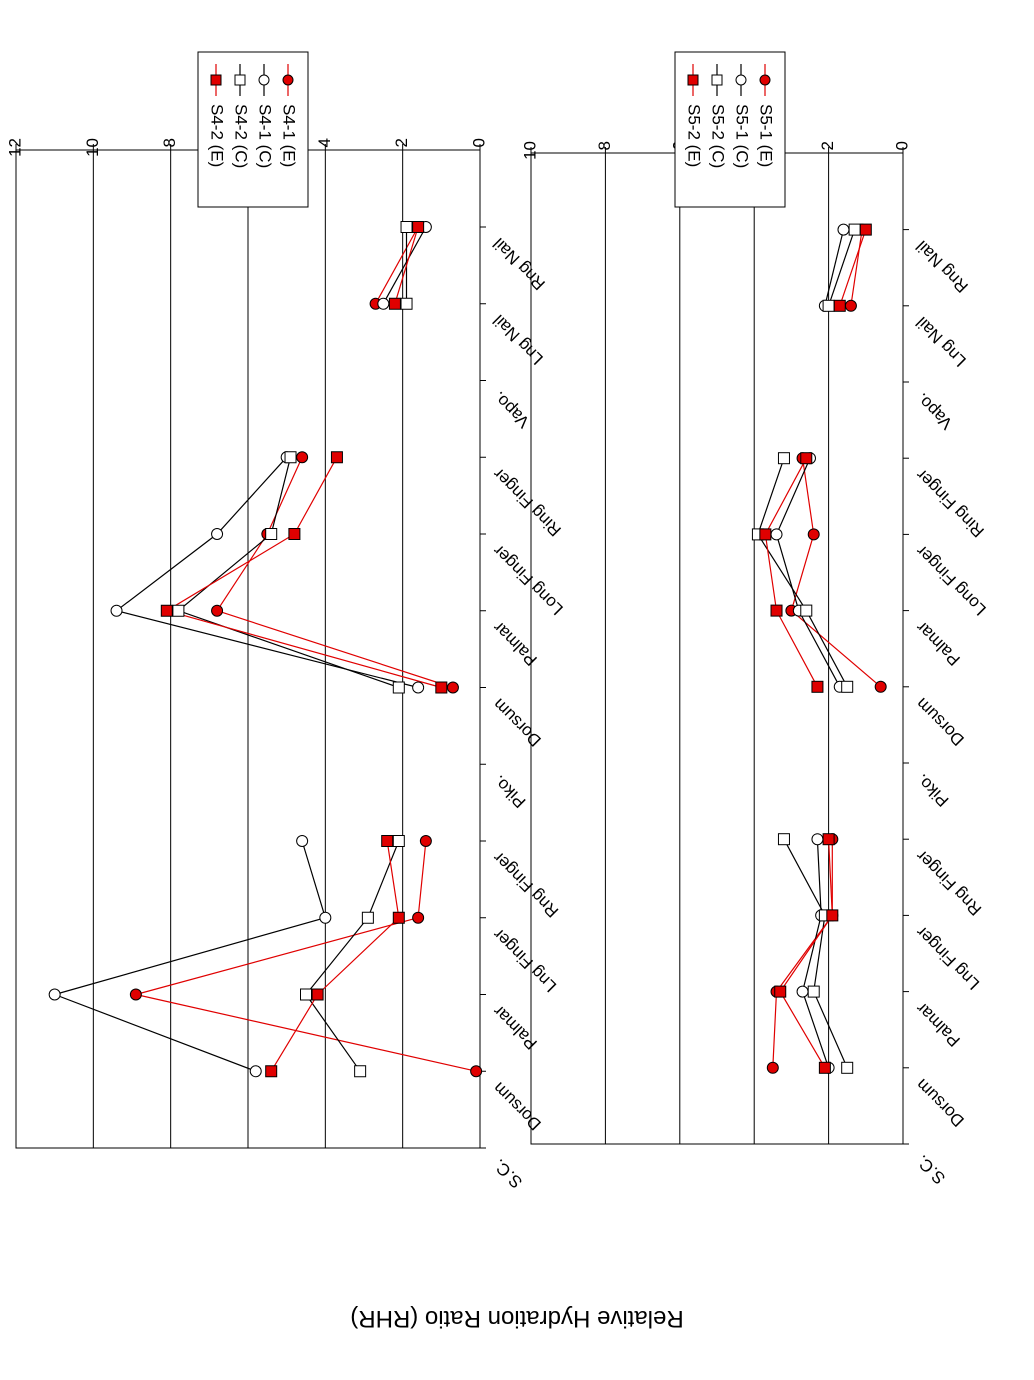 This screenshot has height=1380, width=1034. Describe the element at coordinates (742, 136) in the screenshot. I see `legend-label: S5-1 (C)` at that location.